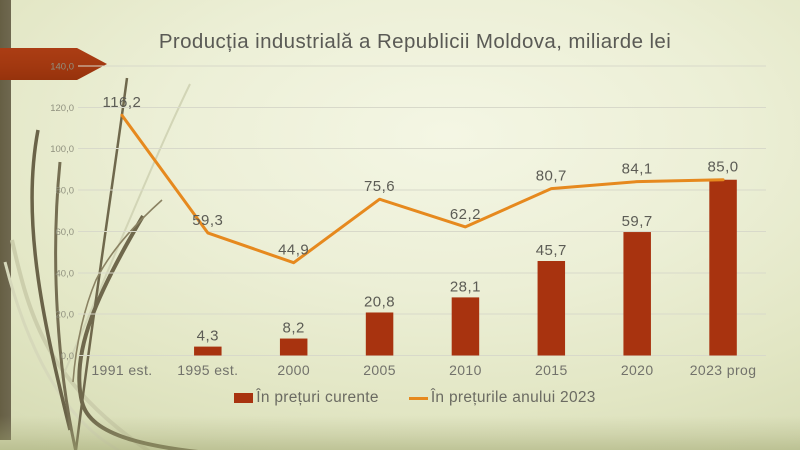 This screenshot has height=450, width=800. What do you see at coordinates (723, 370) in the screenshot?
I see `category-label: 2023 prog` at bounding box center [723, 370].